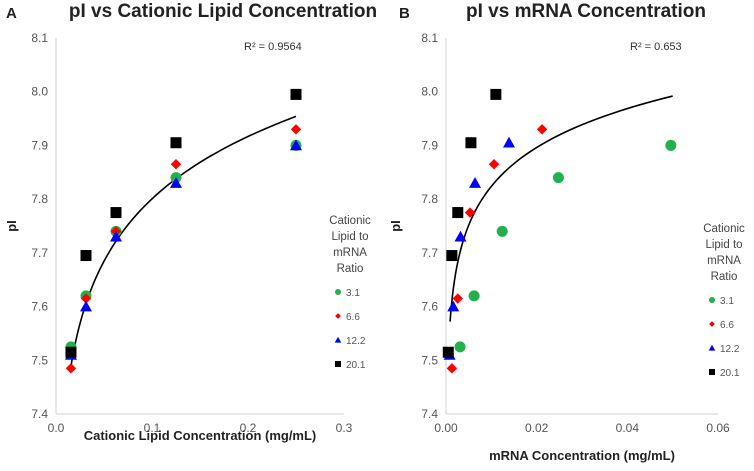  What do you see at coordinates (446, 428) in the screenshot?
I see `x-tick-label: 0.00` at bounding box center [446, 428].